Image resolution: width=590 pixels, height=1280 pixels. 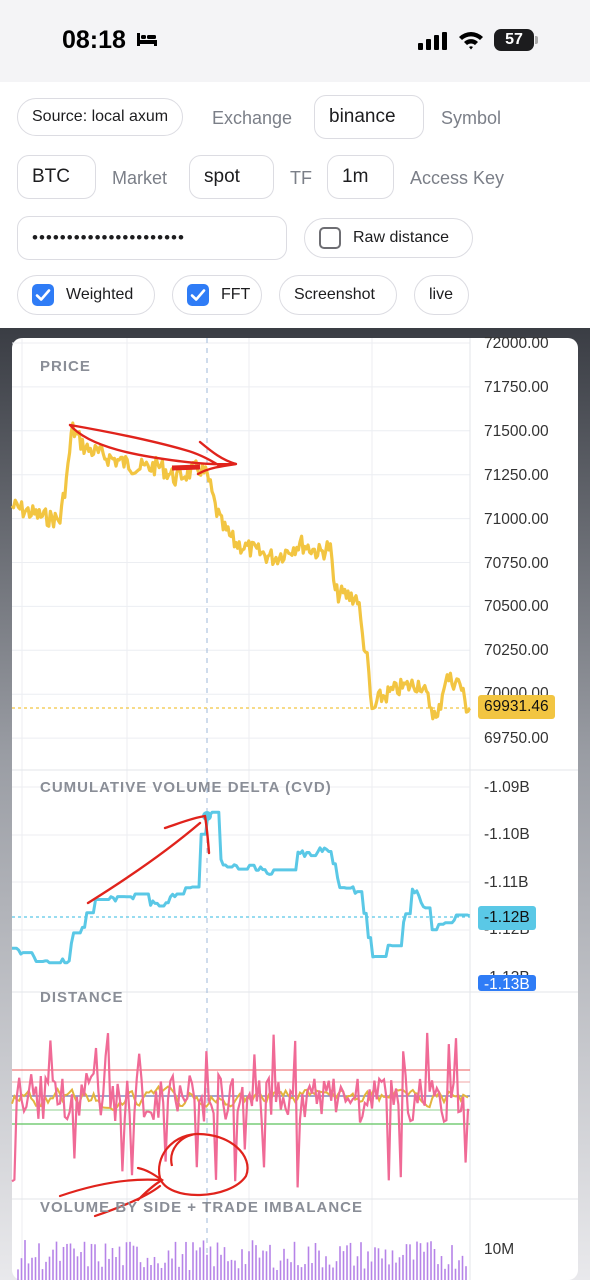 I want to click on cvd-tick-label: -1.11B, so click(x=506, y=882).